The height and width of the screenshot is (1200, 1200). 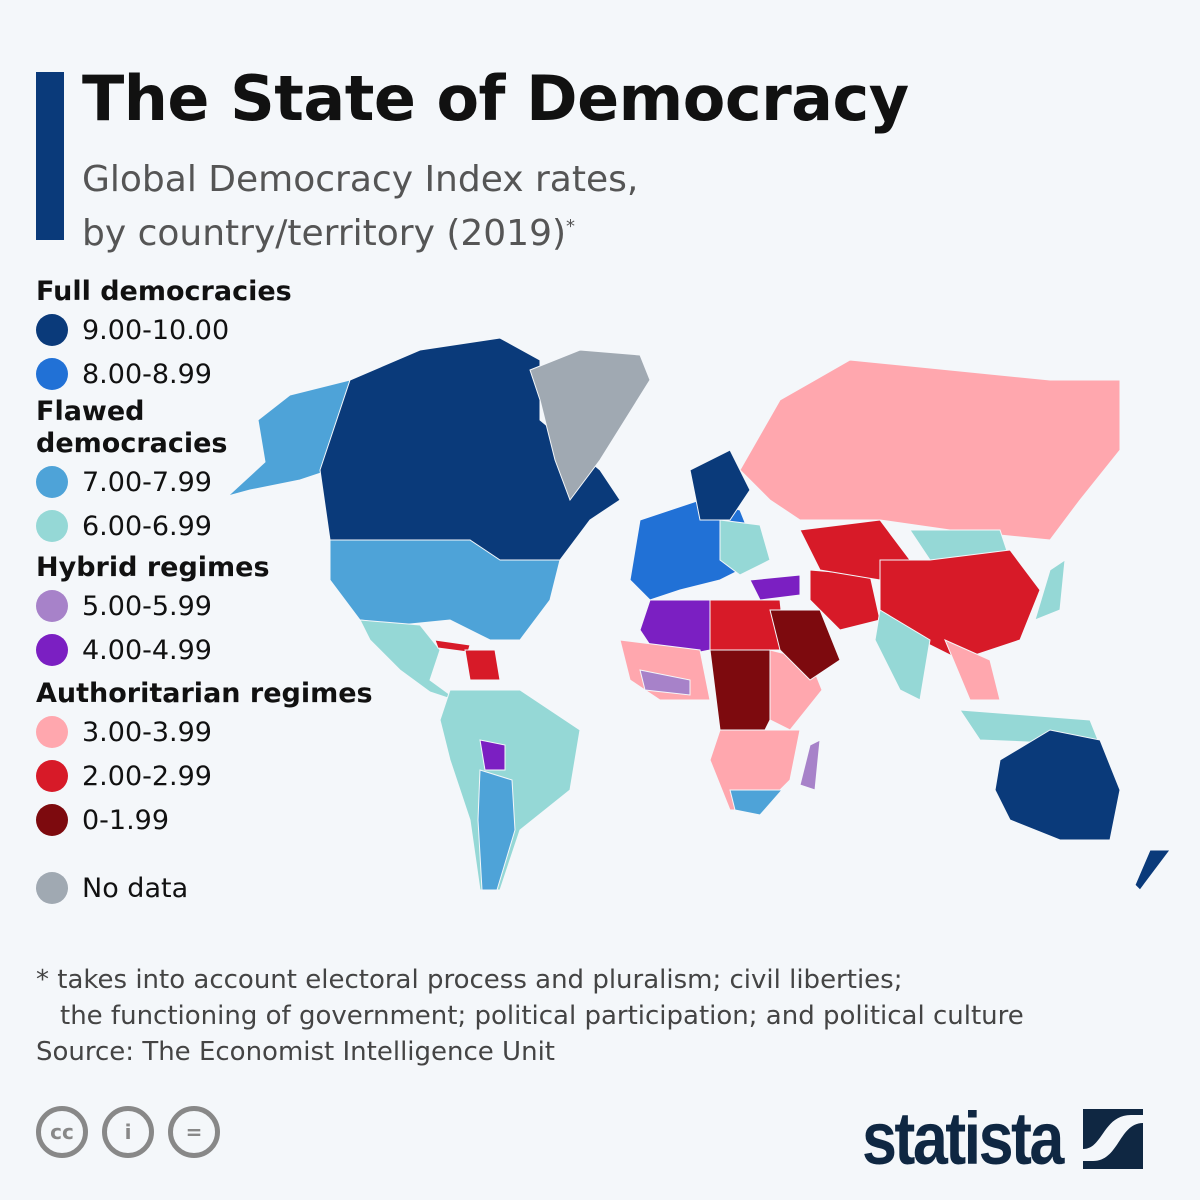 What do you see at coordinates (204, 482) in the screenshot?
I see `legend-item: 7.00-7.99` at bounding box center [204, 482].